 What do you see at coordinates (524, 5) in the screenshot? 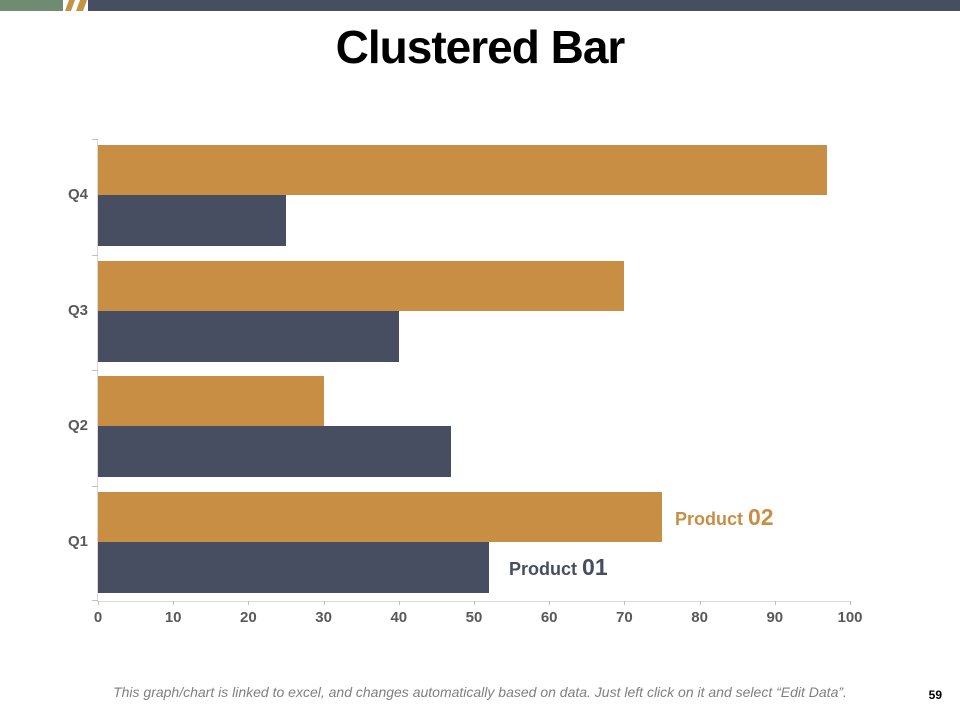
I see `strip-navy-segment` at bounding box center [524, 5].